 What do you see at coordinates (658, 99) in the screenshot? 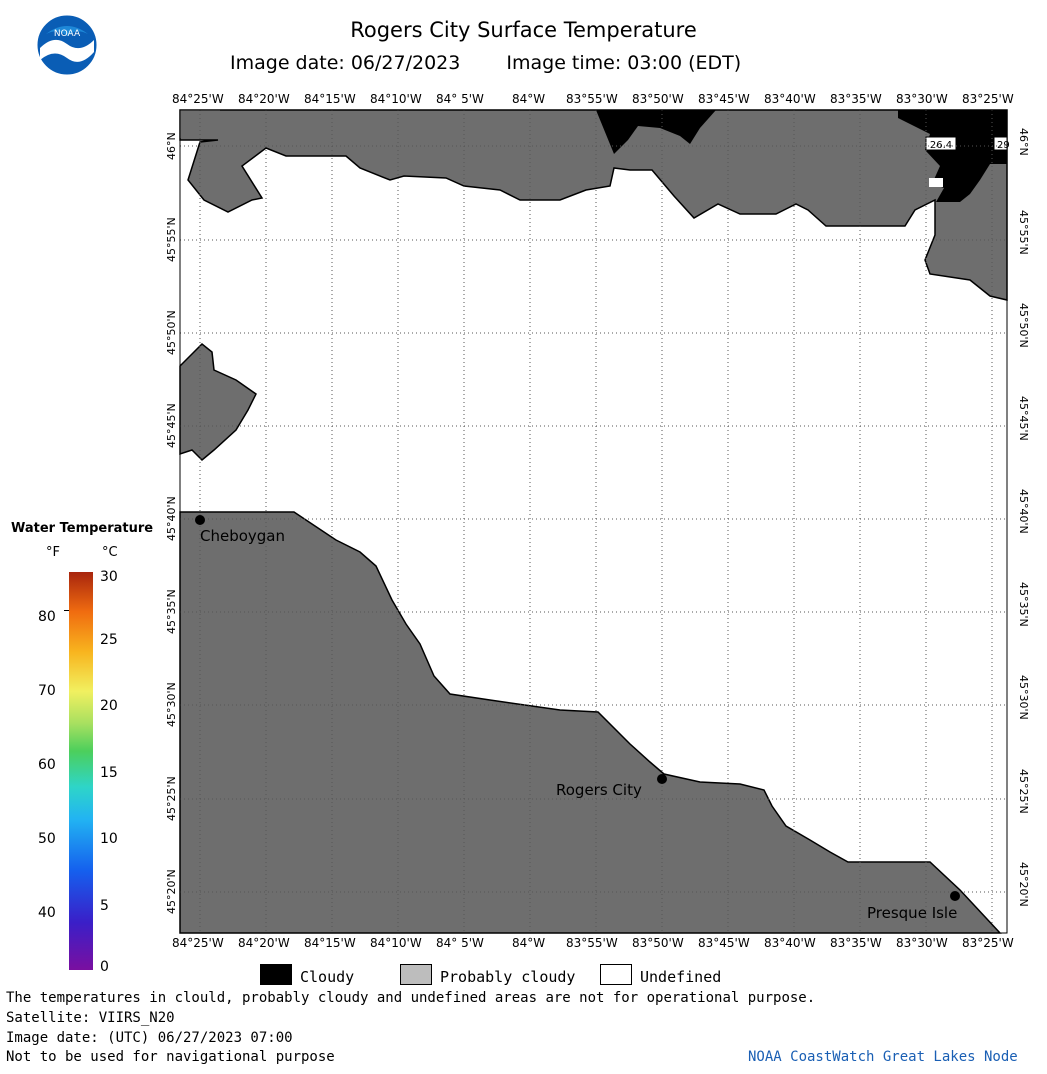
I see `lon-tick-top: 83°50'W` at bounding box center [658, 99].